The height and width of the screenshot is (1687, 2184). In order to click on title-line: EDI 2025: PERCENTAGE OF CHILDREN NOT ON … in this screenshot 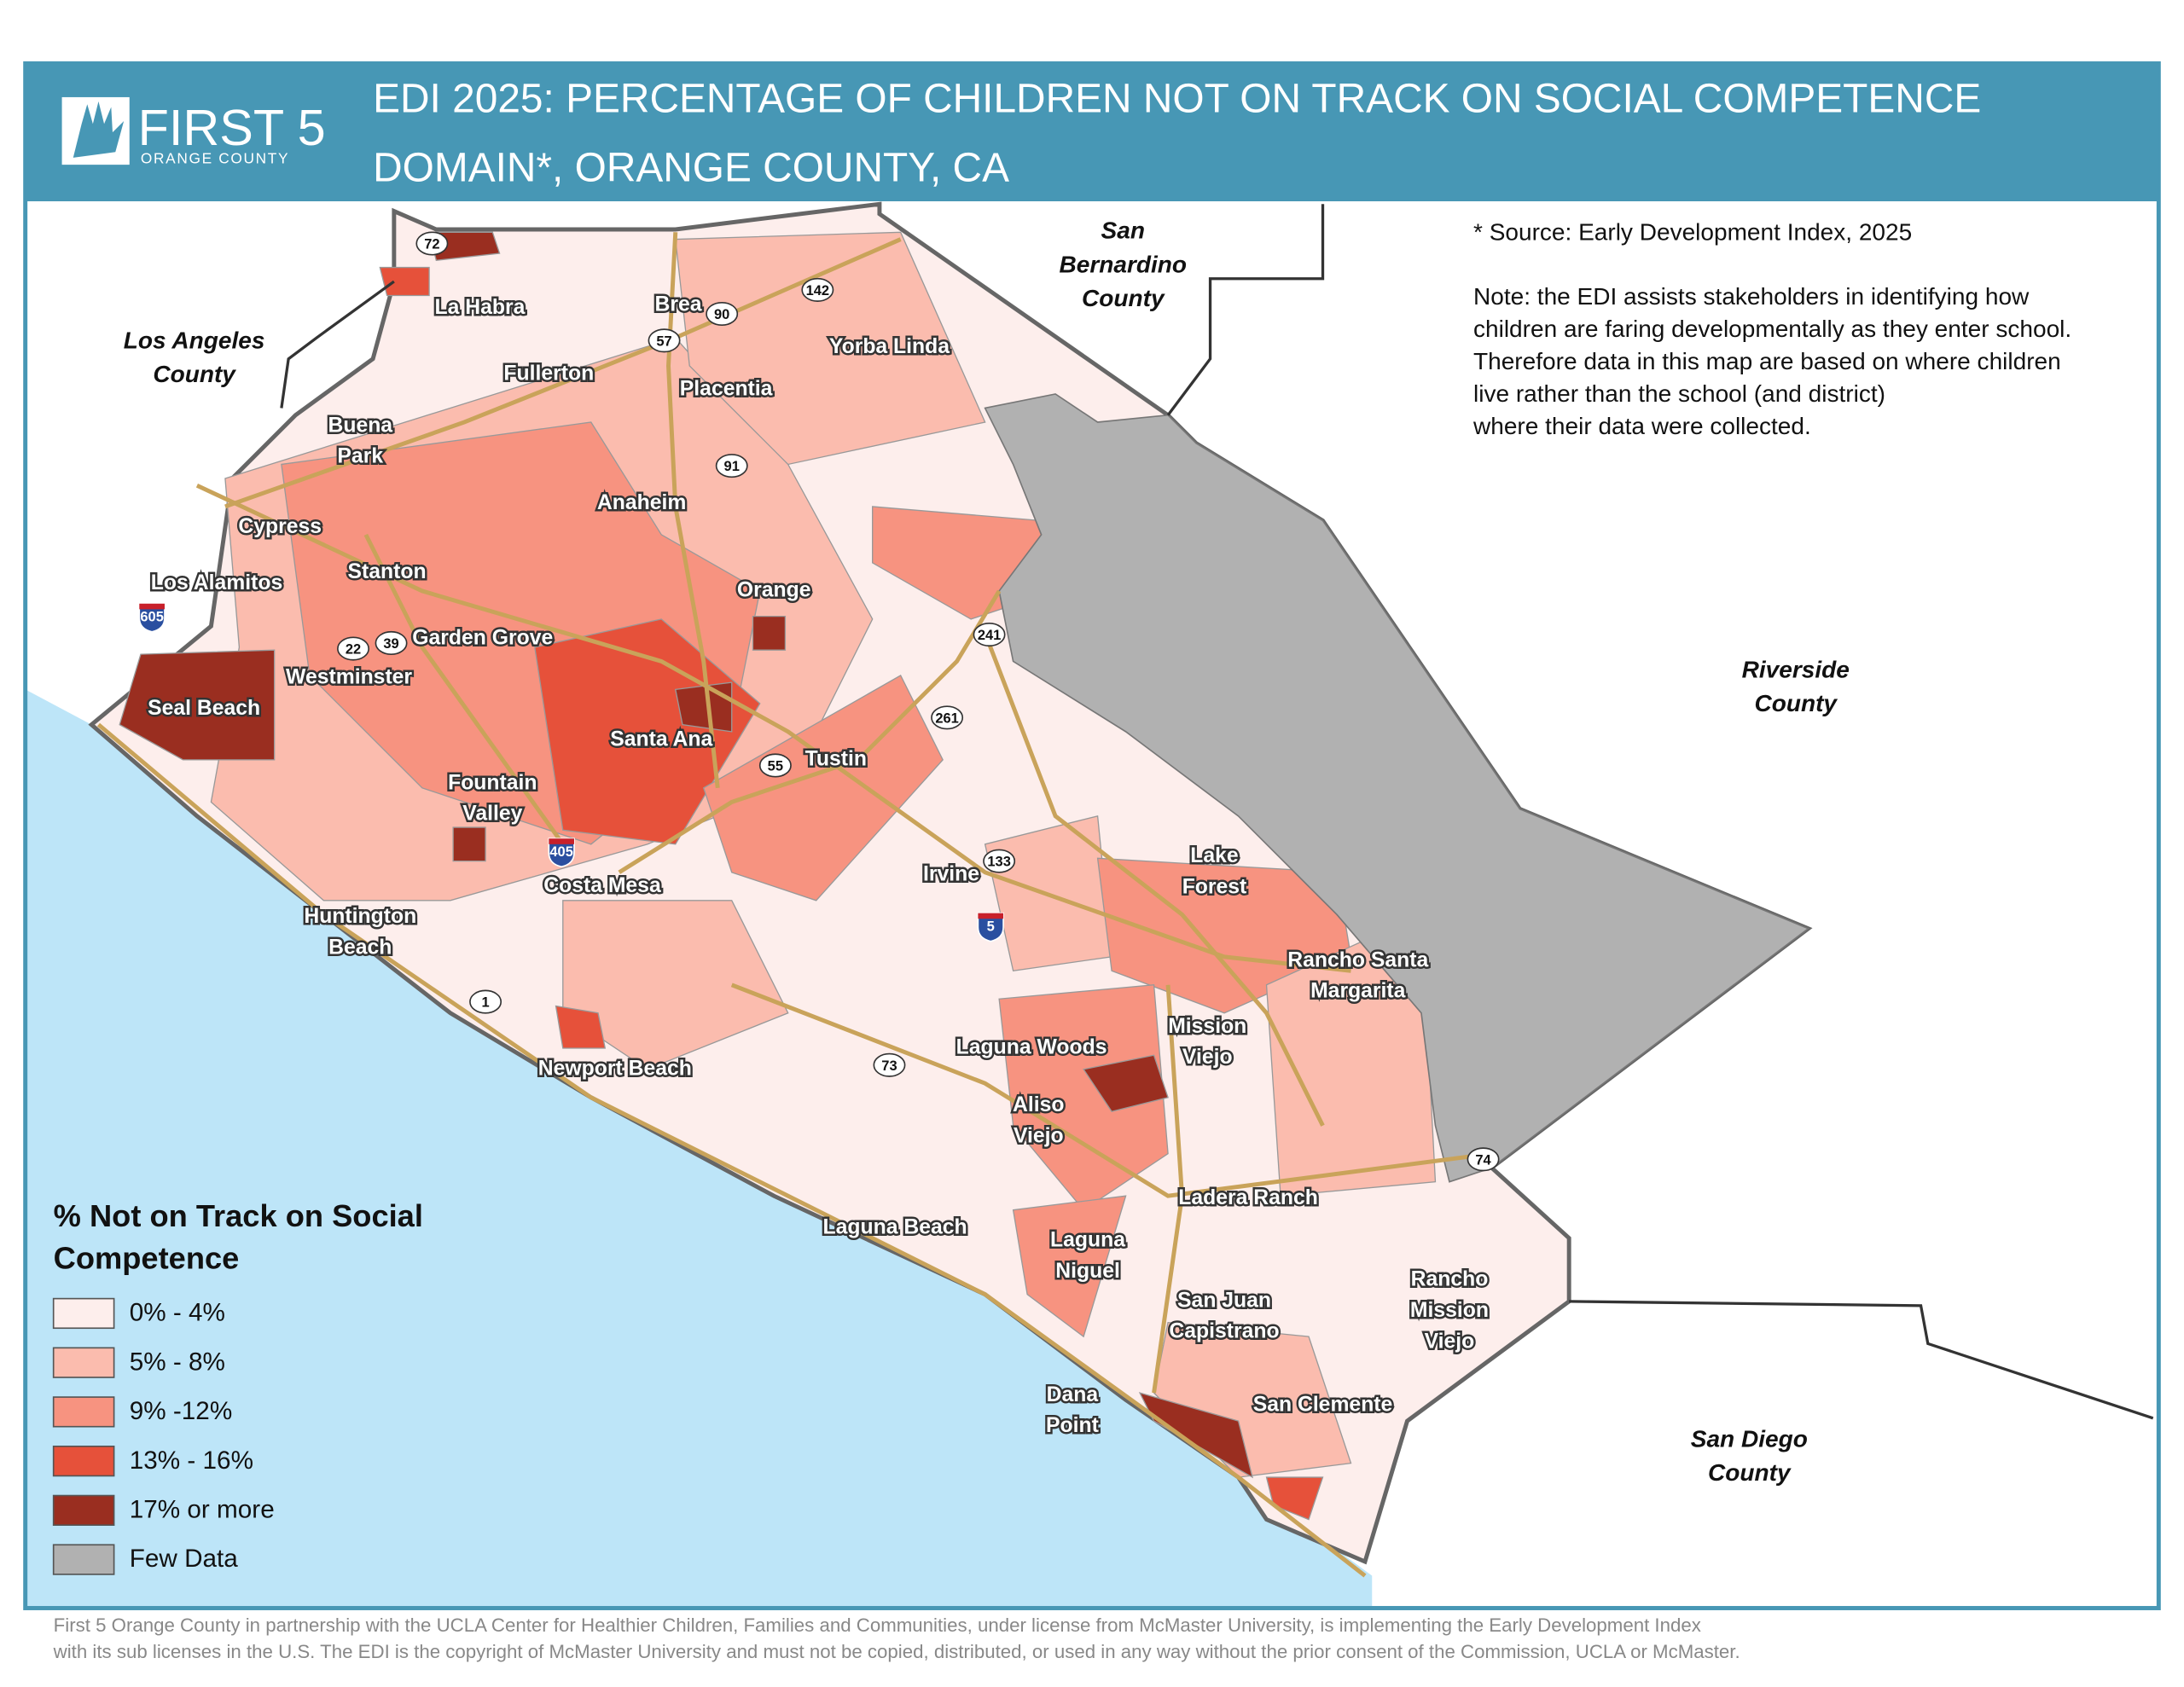, I will do `click(1177, 99)`.